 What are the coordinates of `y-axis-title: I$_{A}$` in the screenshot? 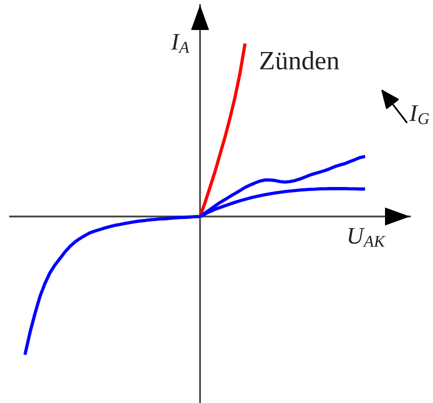 It's located at (180, 43).